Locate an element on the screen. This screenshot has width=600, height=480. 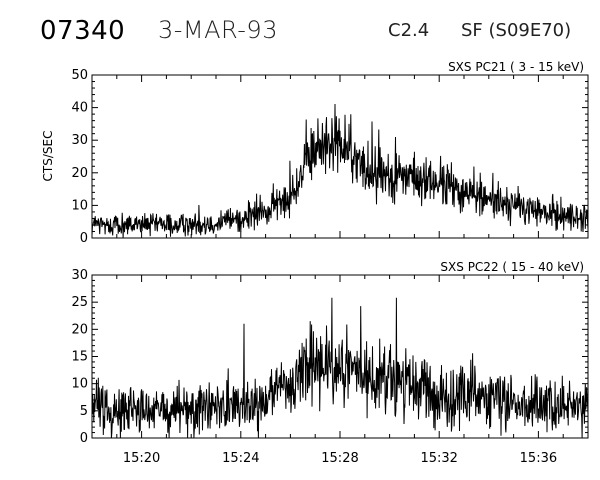
goes-class: C2.4 is located at coordinates (409, 30).